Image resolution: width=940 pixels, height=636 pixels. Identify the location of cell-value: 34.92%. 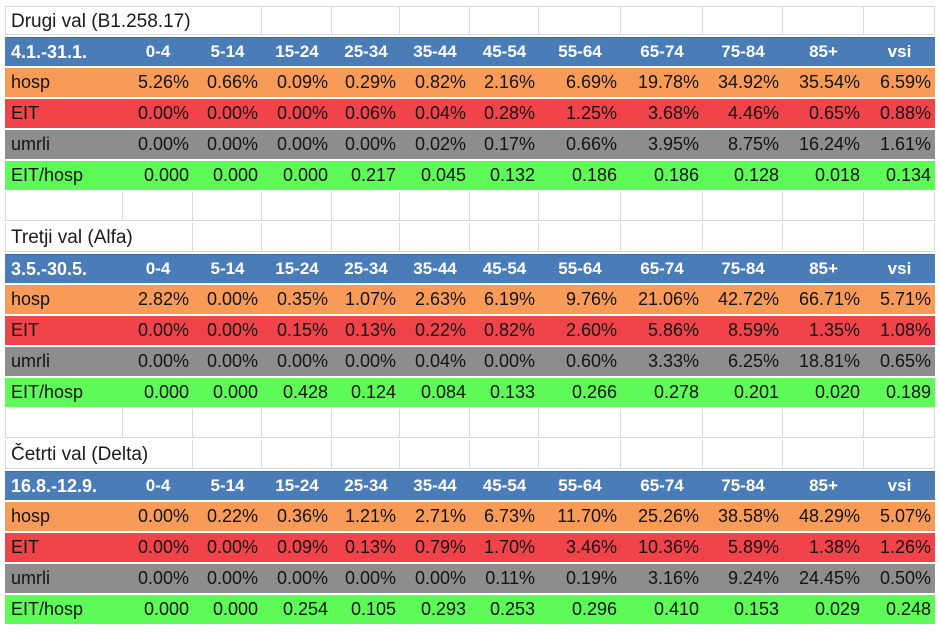
(748, 82).